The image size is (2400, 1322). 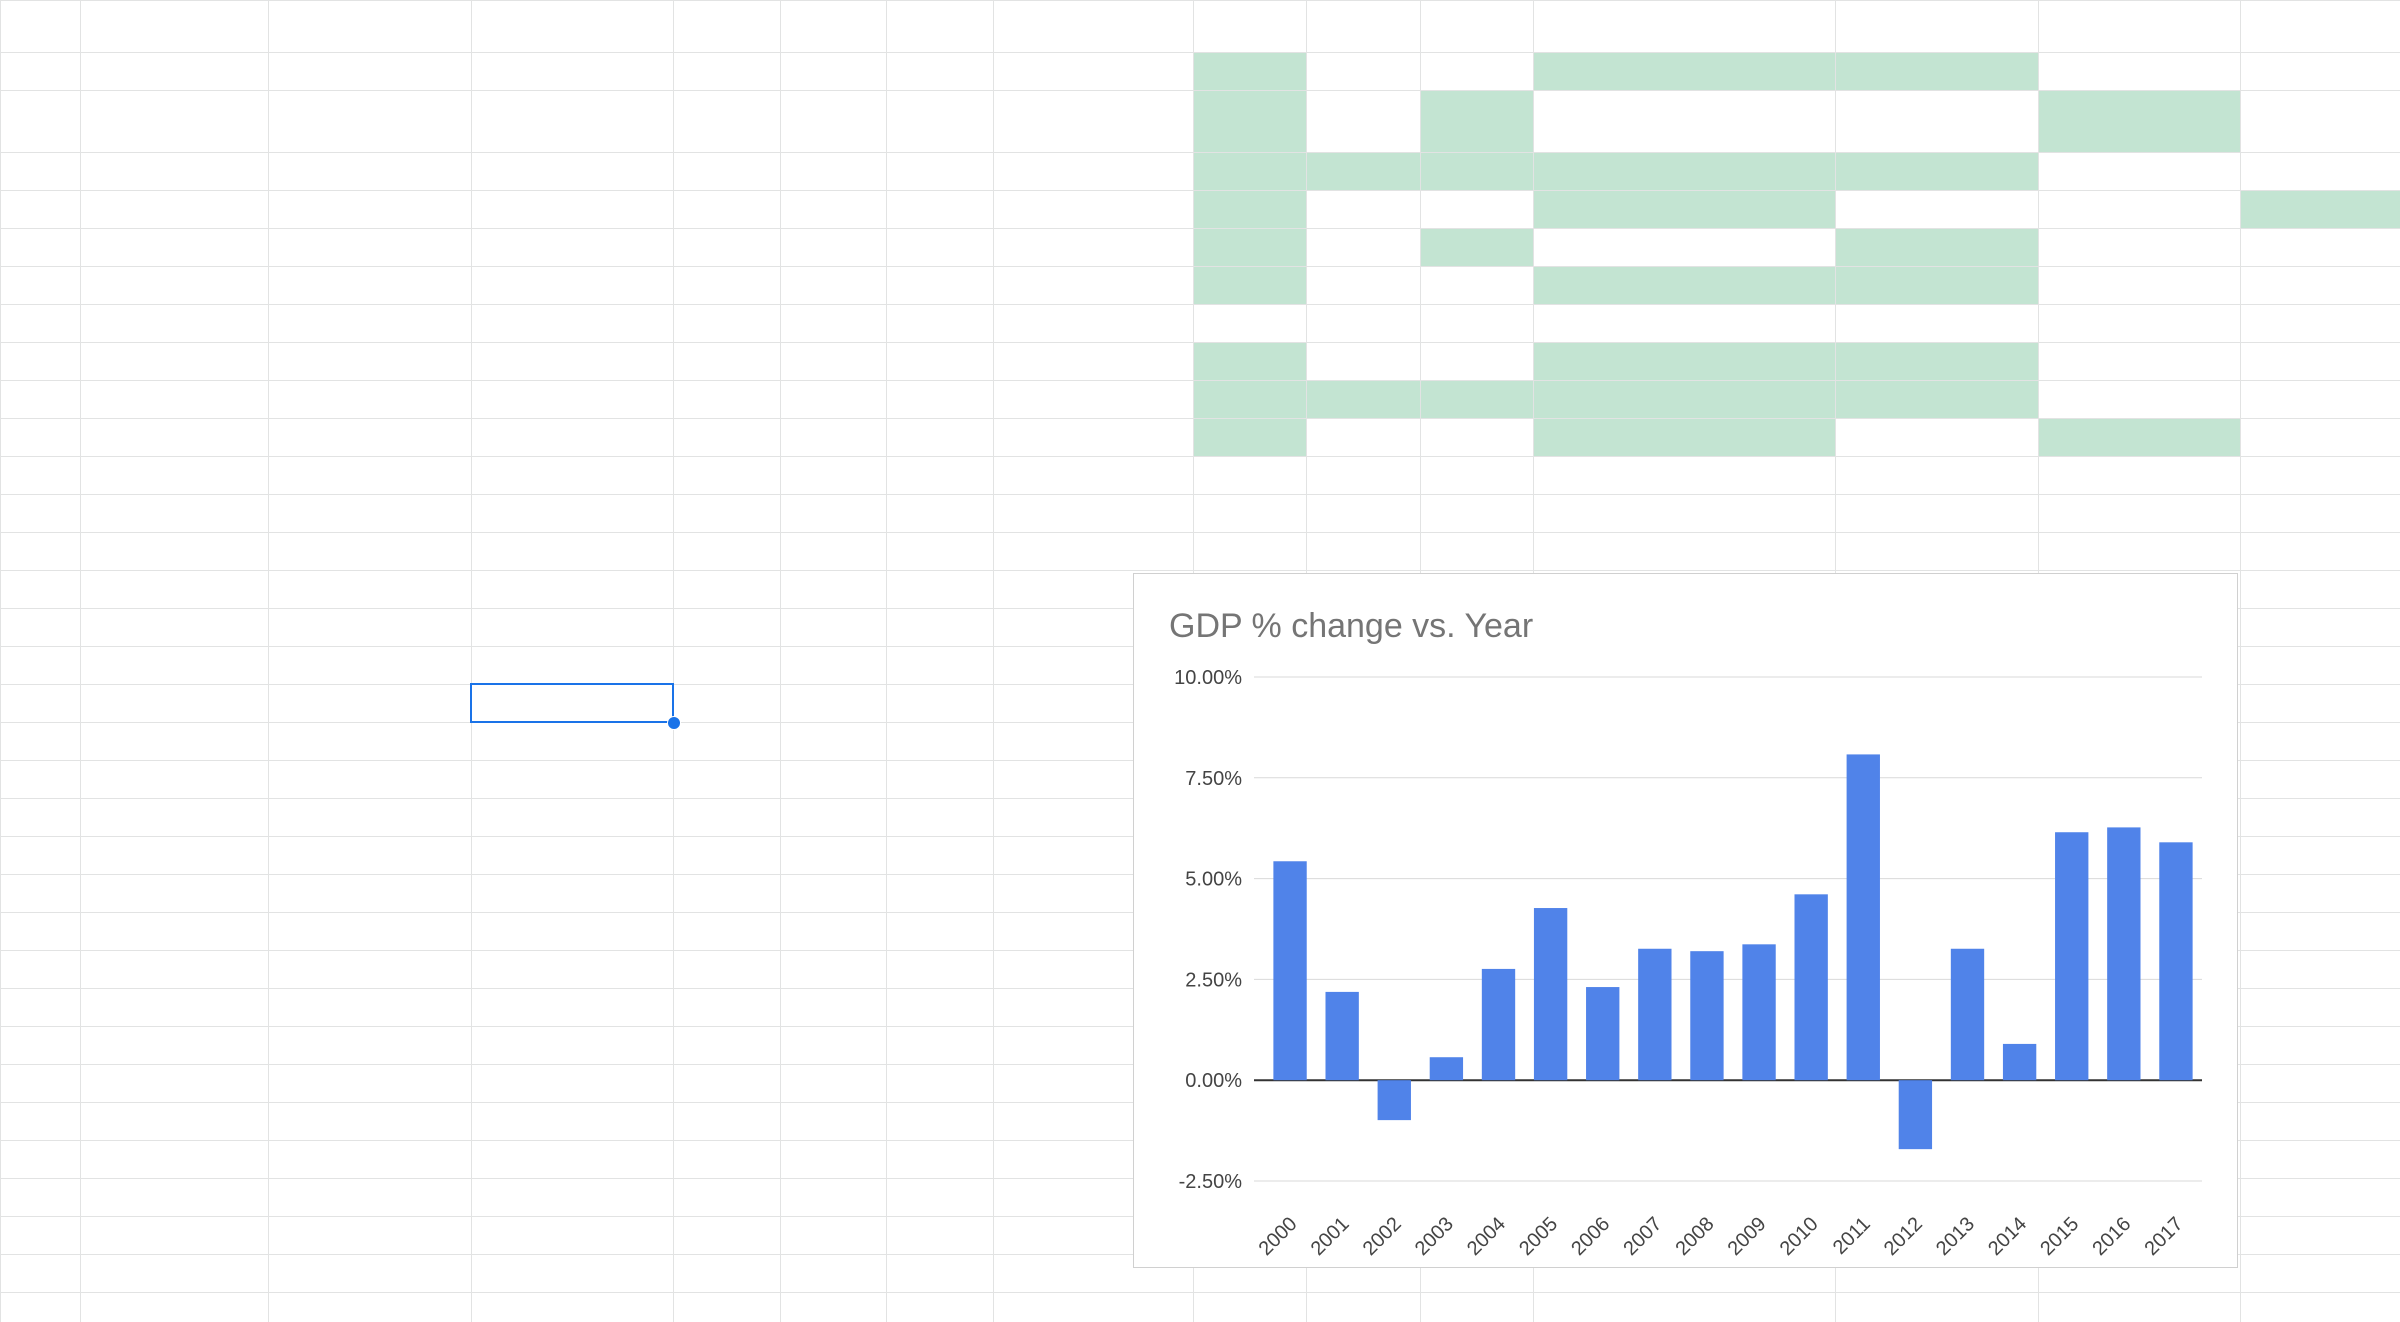 What do you see at coordinates (470, 589) in the screenshot?
I see `gdp-change-section-title` at bounding box center [470, 589].